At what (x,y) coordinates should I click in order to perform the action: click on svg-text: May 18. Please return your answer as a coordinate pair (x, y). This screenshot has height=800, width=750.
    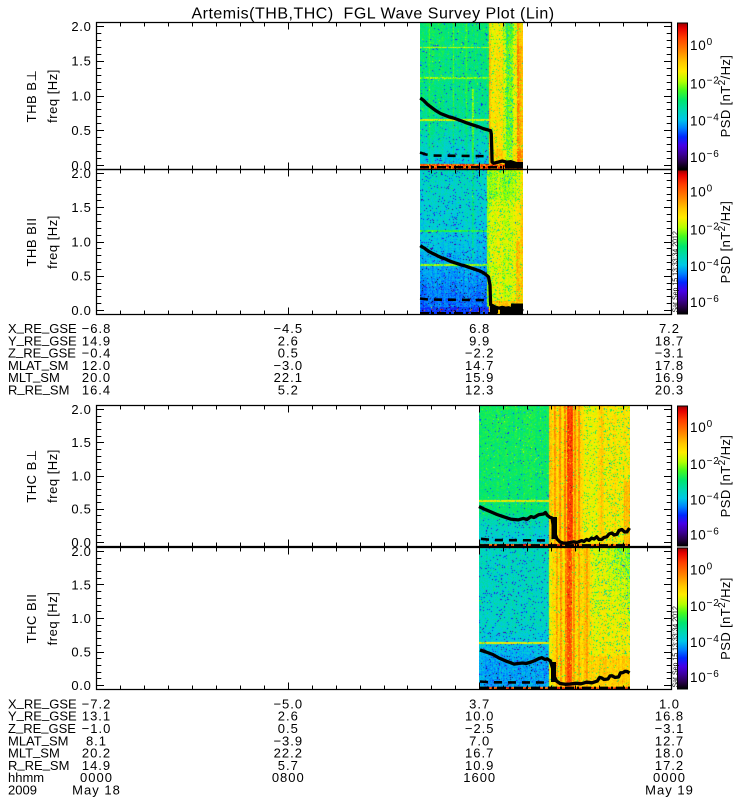
    Looking at the image, I should click on (96, 790).